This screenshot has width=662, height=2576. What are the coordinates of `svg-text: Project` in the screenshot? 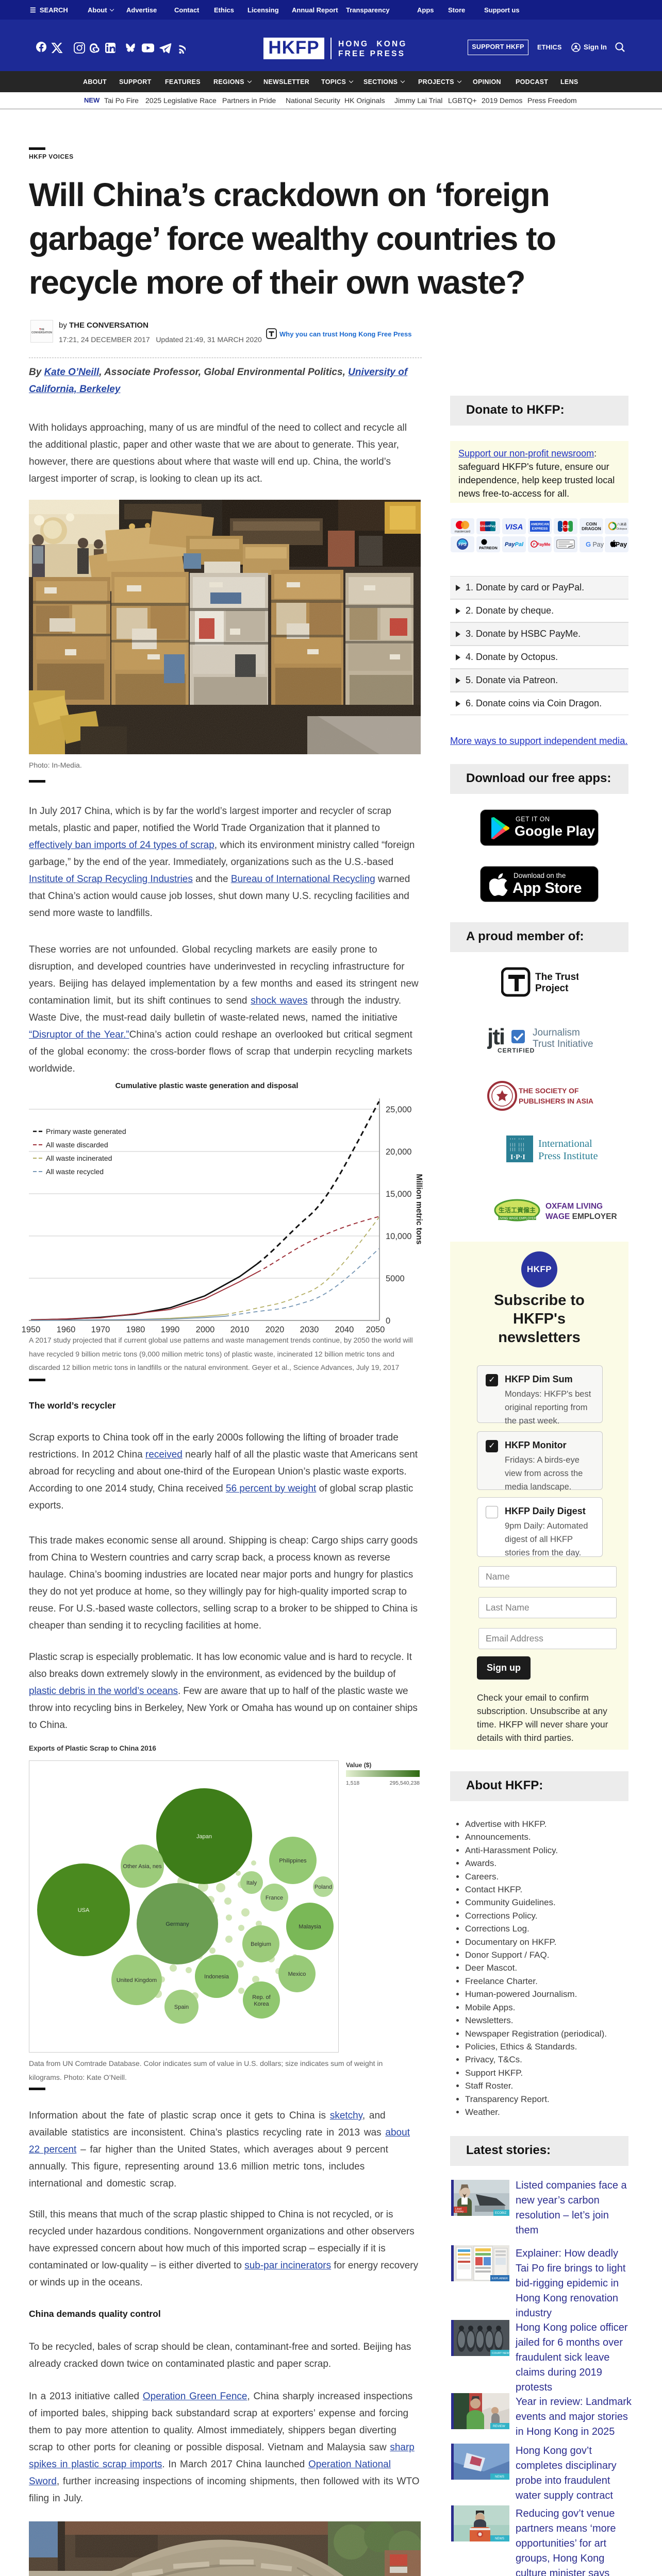 It's located at (552, 988).